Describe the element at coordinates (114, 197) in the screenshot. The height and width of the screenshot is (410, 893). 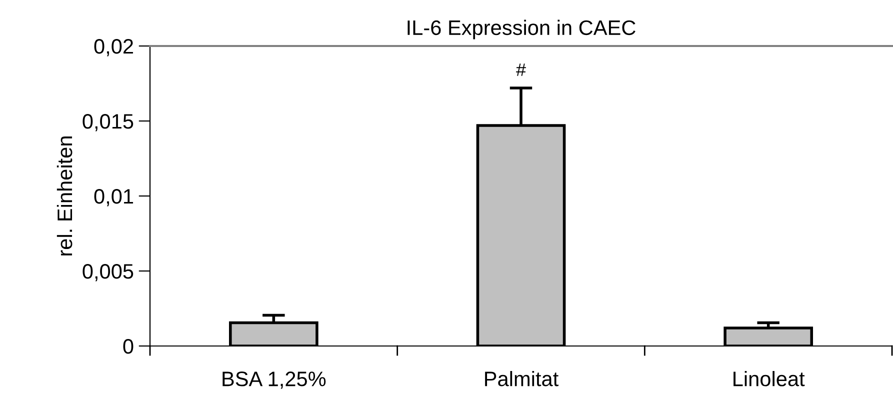
I see `y-tick-label: 0,01` at that location.